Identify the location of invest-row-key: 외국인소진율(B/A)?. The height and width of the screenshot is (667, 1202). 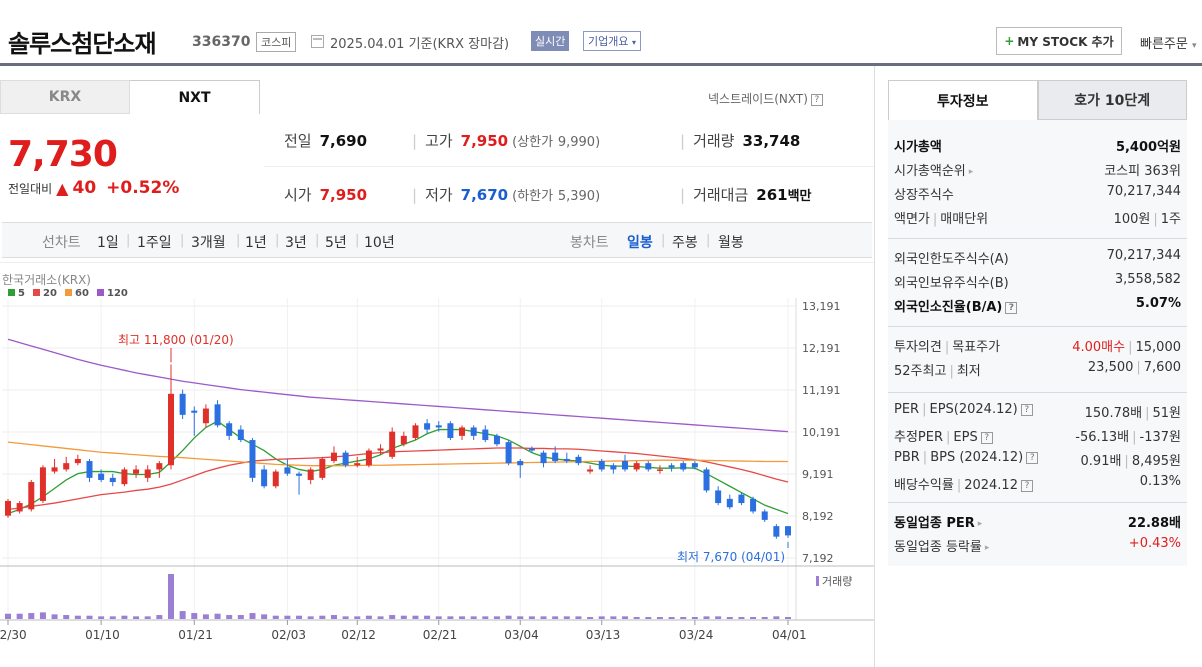
(956, 305).